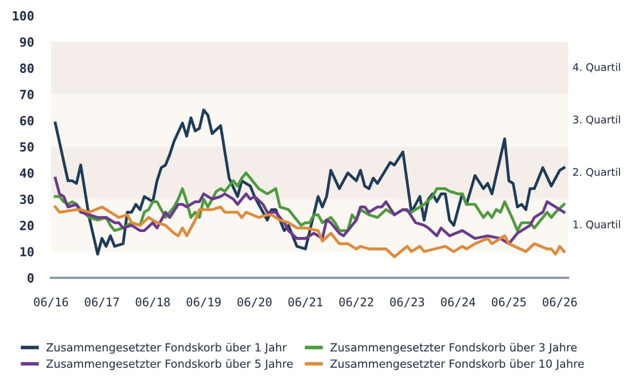  What do you see at coordinates (153, 302) in the screenshot?
I see `x-tick-label: 06/18` at bounding box center [153, 302].